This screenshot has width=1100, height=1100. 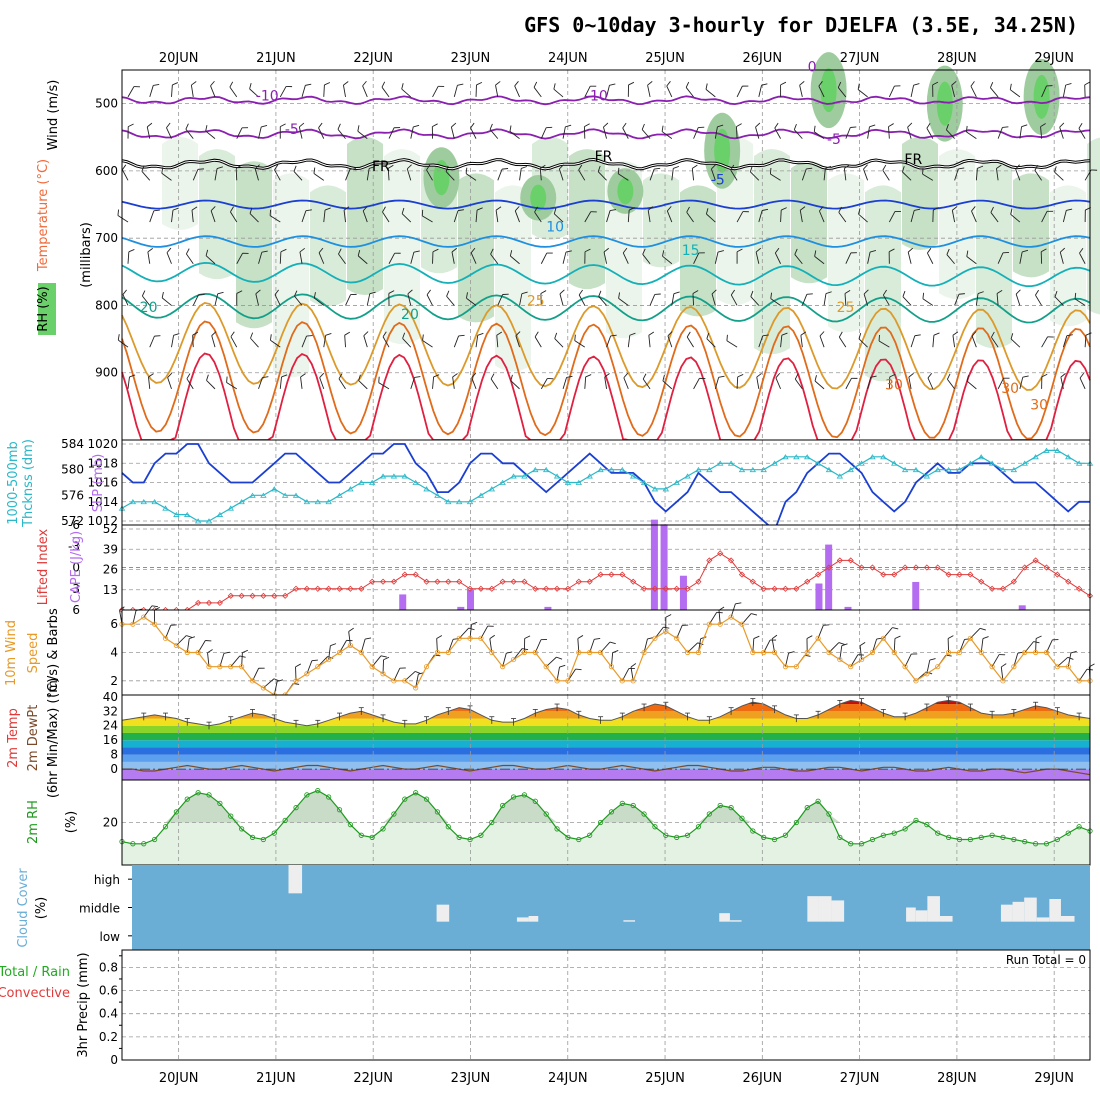 What do you see at coordinates (13, 738) in the screenshot?
I see `temp-axis-label-1: 2m Temp` at bounding box center [13, 738].